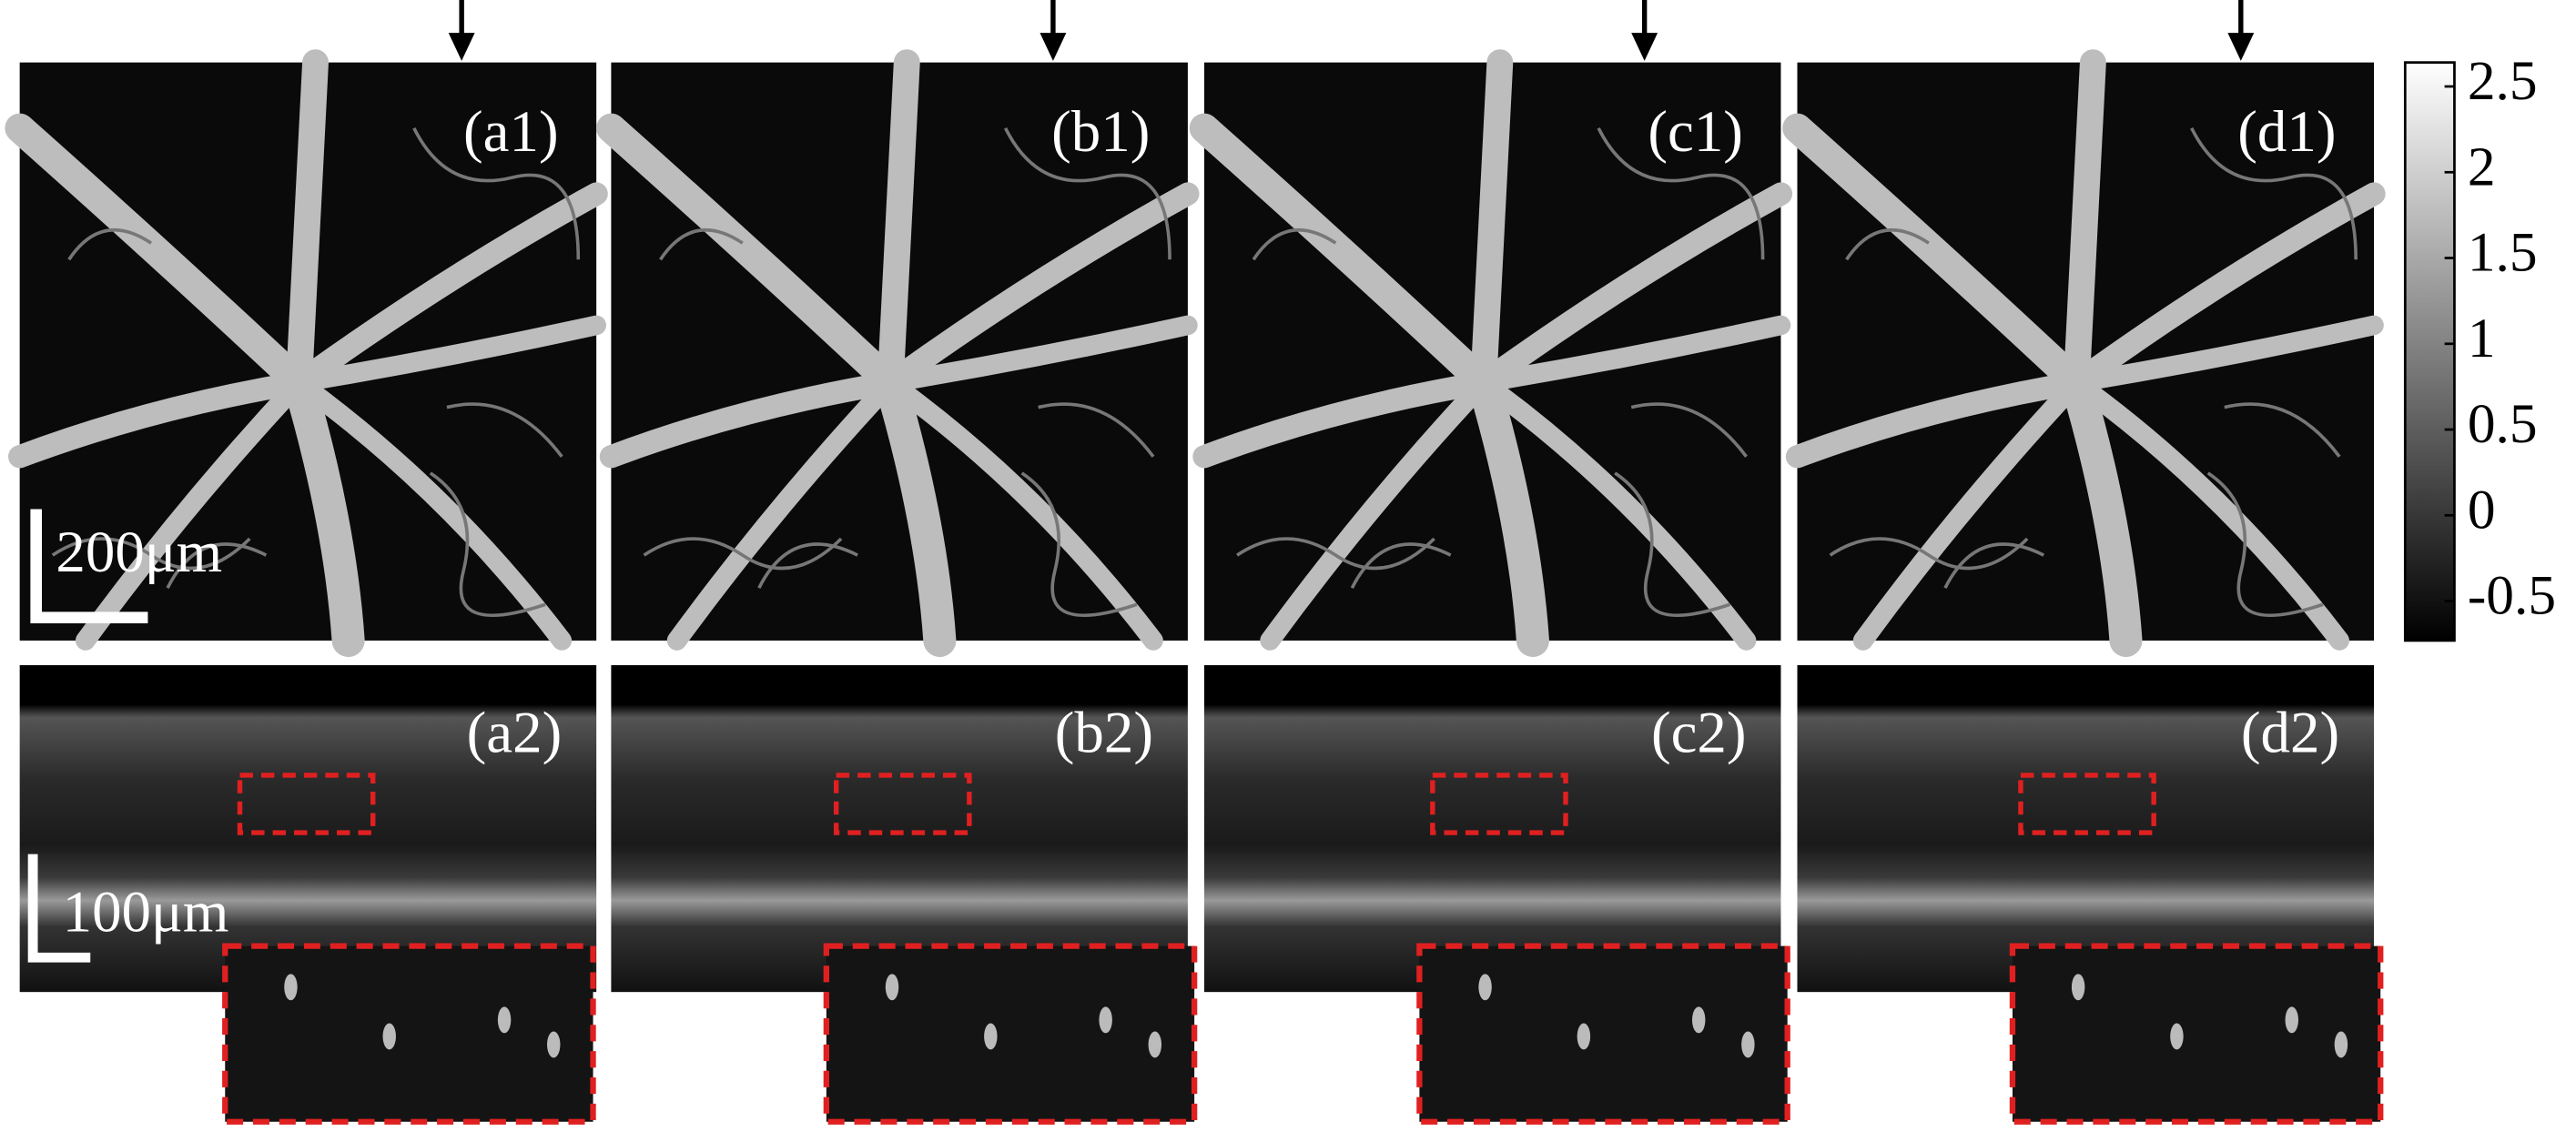 This screenshot has width=2576, height=1142. What do you see at coordinates (2482, 338) in the screenshot?
I see `colorbar-tick-label: 1` at bounding box center [2482, 338].